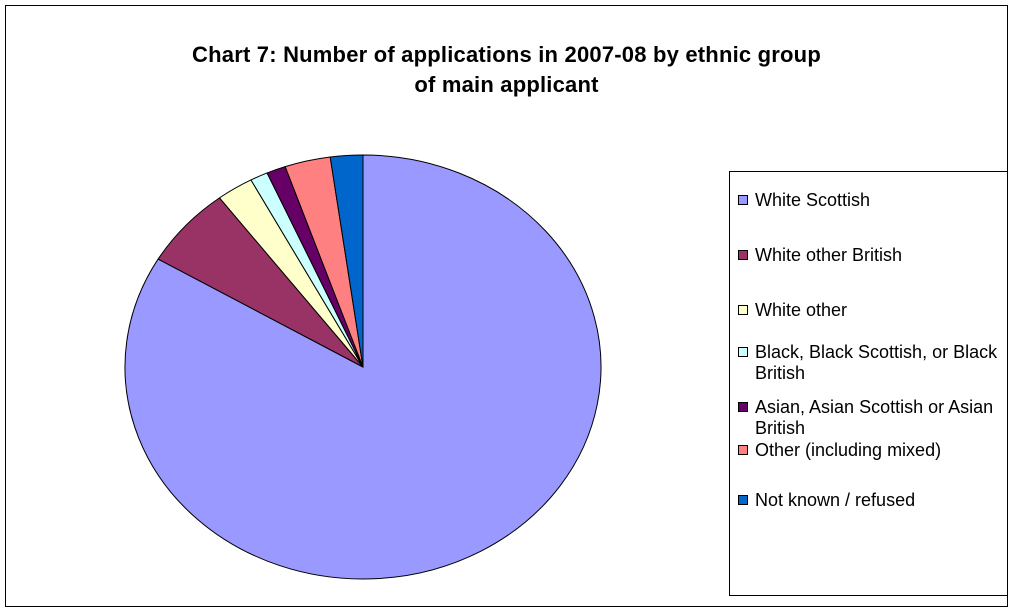  What do you see at coordinates (801, 310) in the screenshot?
I see `legend-label: White other` at bounding box center [801, 310].